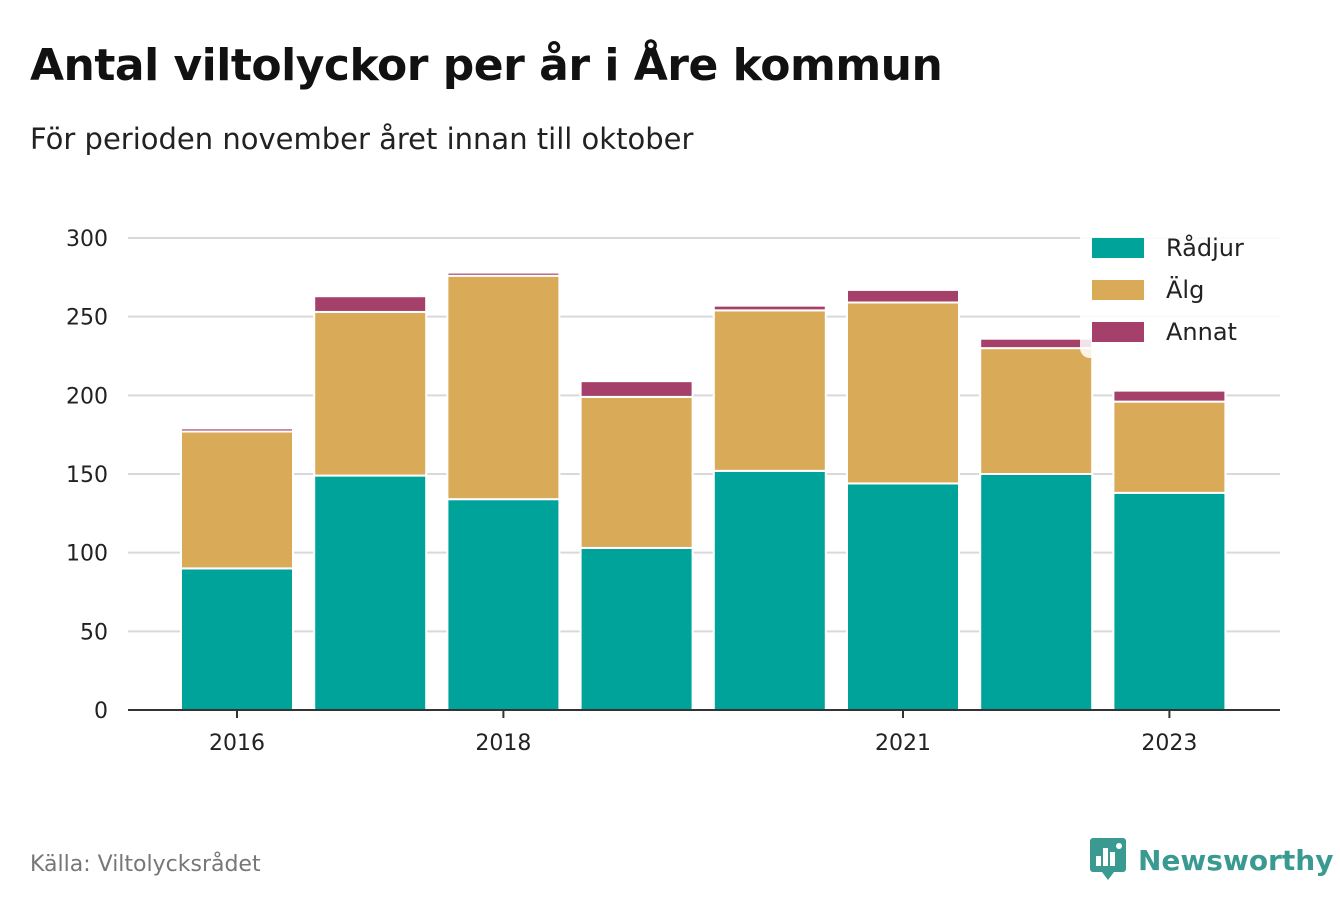 Image resolution: width=1340 pixels, height=913 pixels. I want to click on x-tick-label: 2023, so click(1169, 743).